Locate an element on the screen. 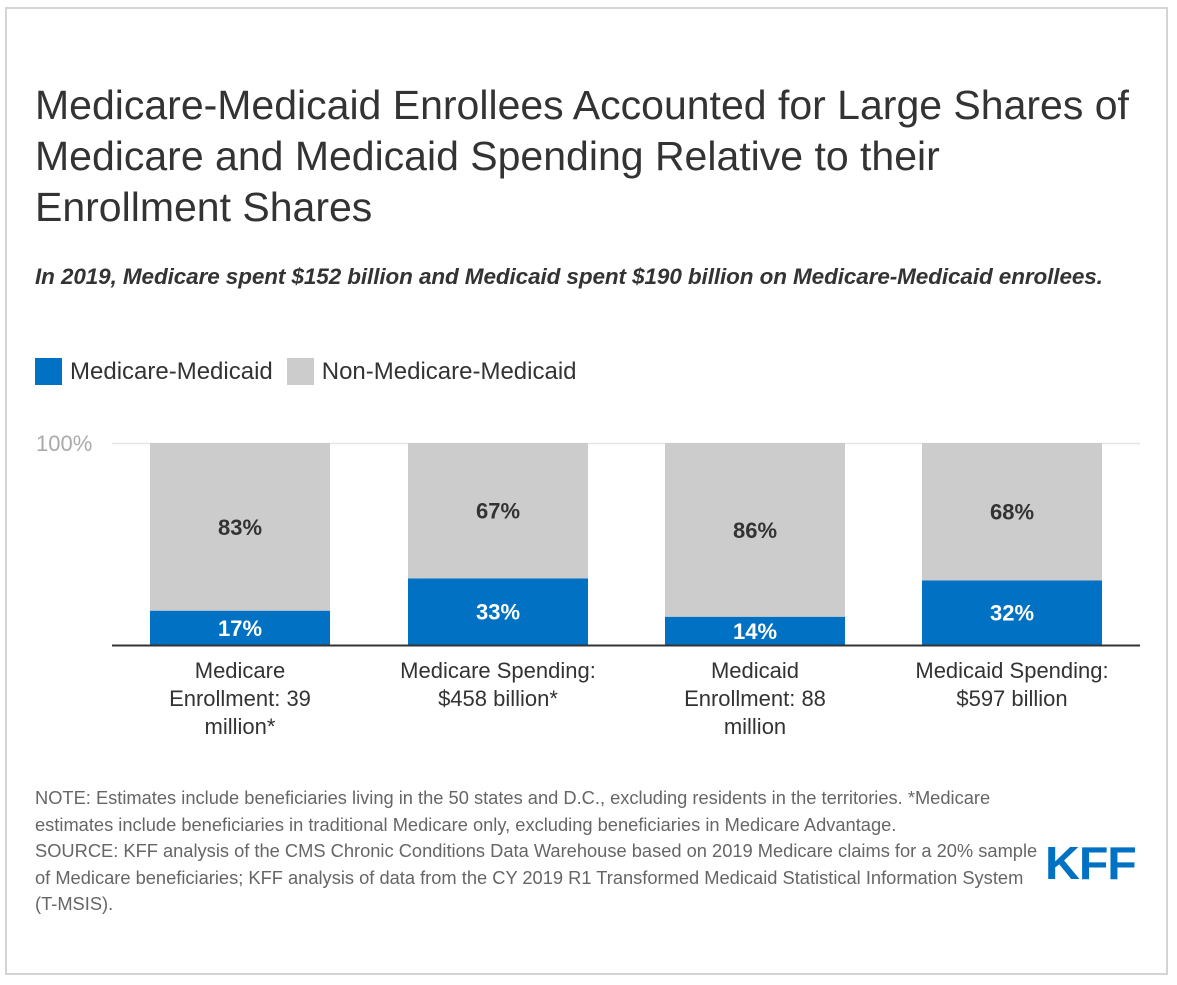 Image resolution: width=1177 pixels, height=985 pixels. x-tick-label-line: Medicaid is located at coordinates (755, 670).